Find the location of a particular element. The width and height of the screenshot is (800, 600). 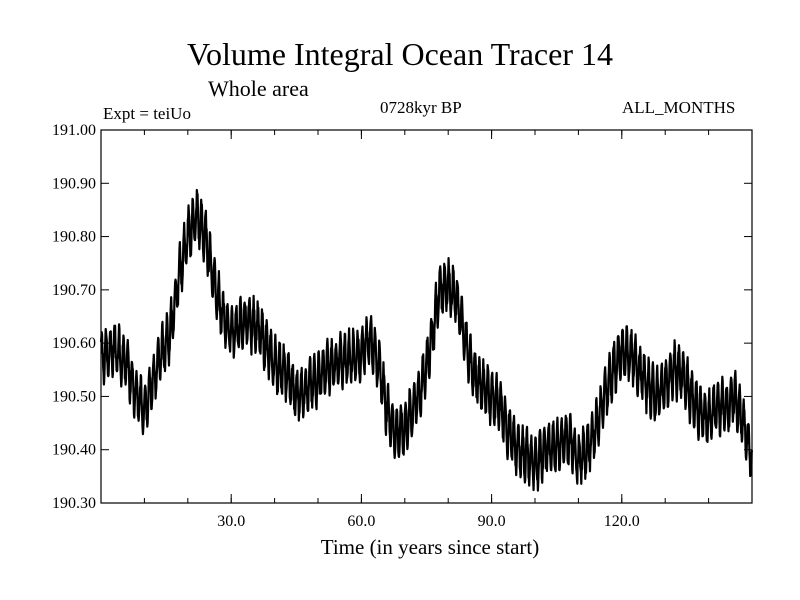

y-tick-label: 191.00 is located at coordinates (74, 130).